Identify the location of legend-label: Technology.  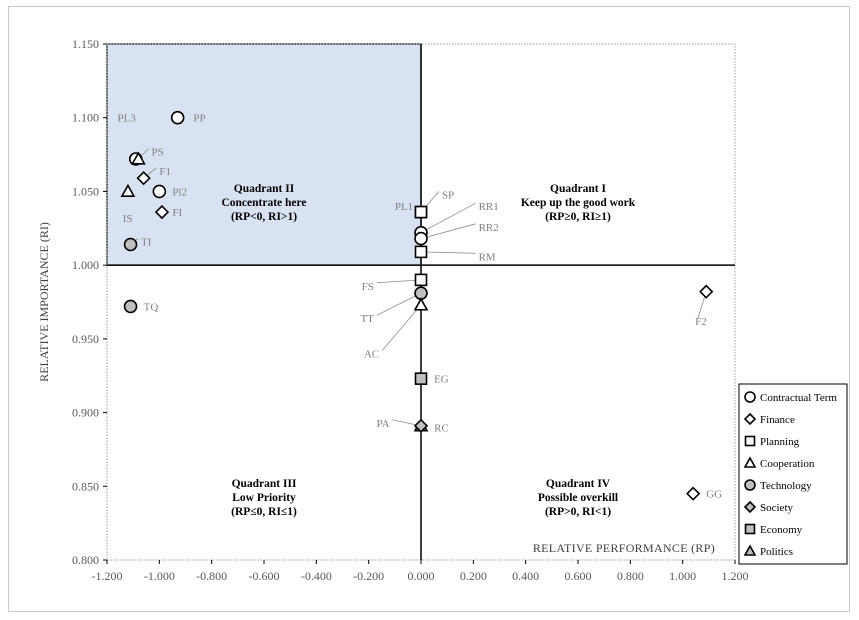
(786, 486).